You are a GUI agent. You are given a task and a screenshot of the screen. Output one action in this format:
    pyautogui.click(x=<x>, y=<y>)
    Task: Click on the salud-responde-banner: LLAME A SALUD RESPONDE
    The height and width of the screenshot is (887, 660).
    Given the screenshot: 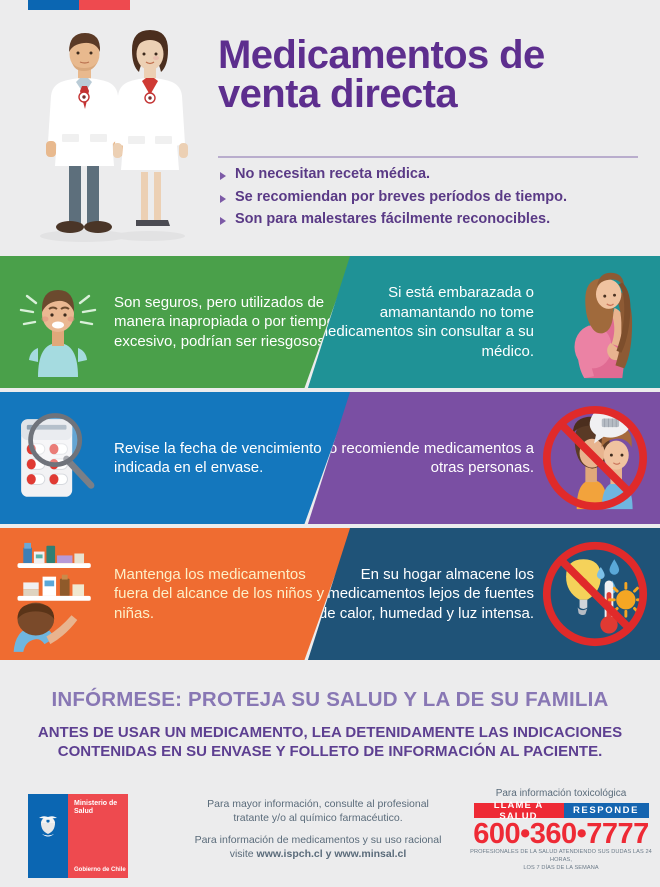 What is the action you would take?
    pyautogui.click(x=561, y=811)
    